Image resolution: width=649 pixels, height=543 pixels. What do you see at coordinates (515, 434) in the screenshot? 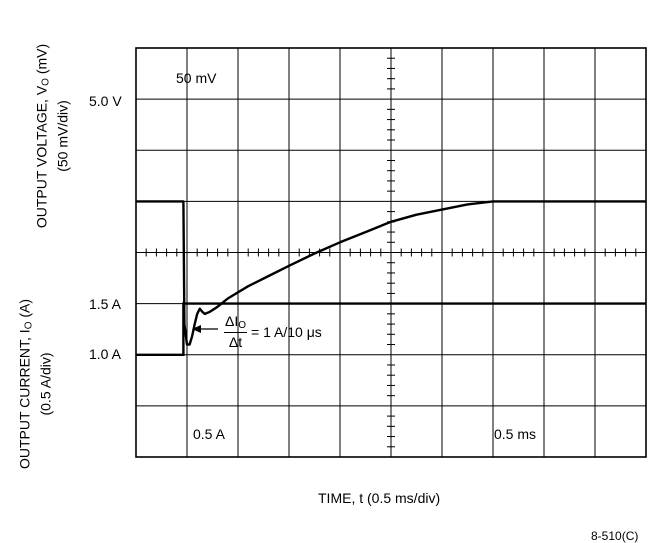
I see `time-scale-label: 0.5 ms` at bounding box center [515, 434].